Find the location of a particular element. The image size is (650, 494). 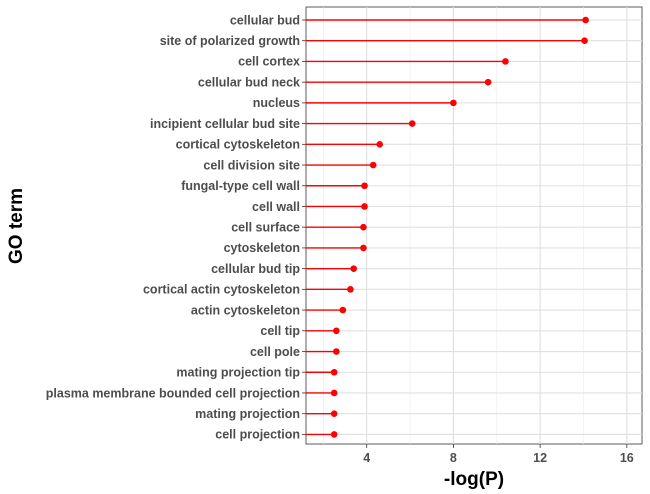

y-tick-label: cellular bud is located at coordinates (265, 20).